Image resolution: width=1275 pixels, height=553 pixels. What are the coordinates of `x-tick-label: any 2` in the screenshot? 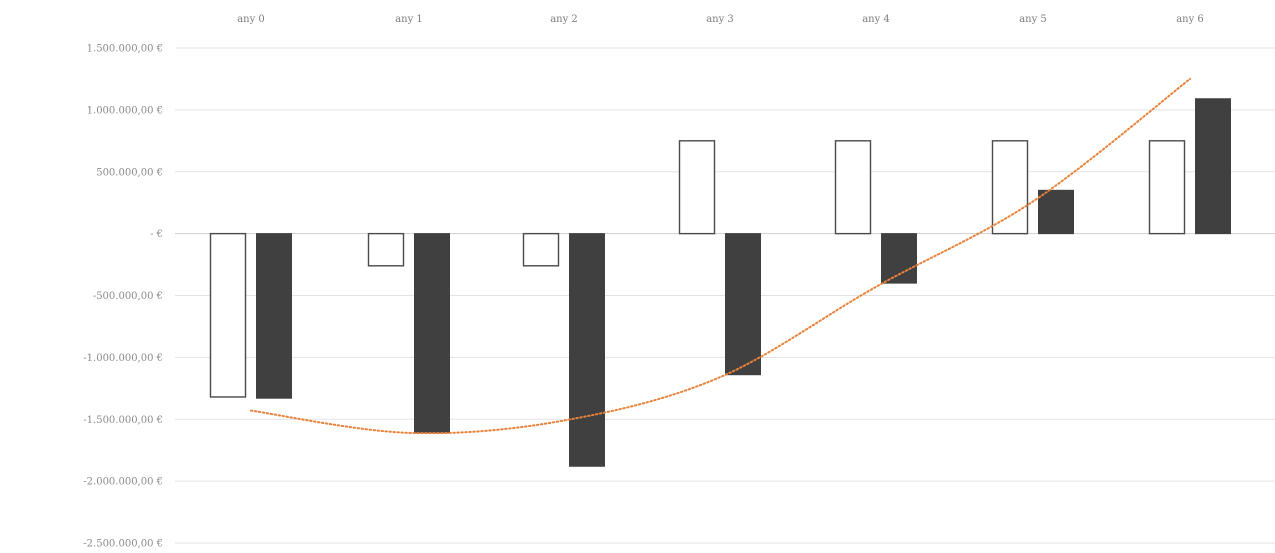 It's located at (564, 19).